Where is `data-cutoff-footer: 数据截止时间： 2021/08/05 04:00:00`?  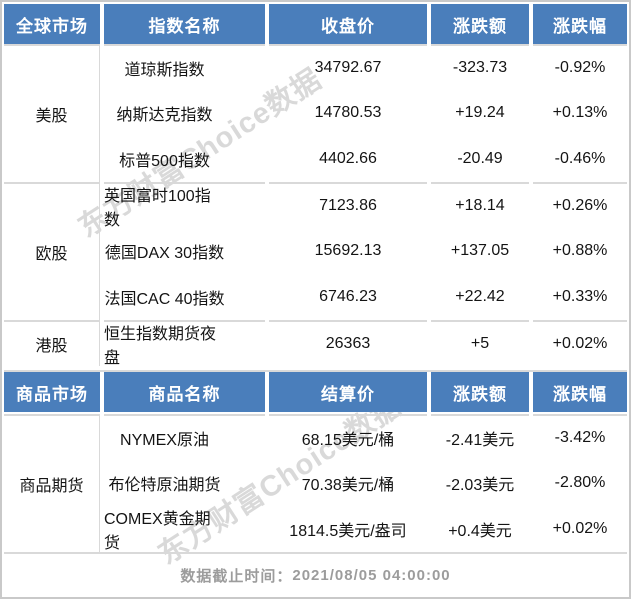
data-cutoff-footer: 数据截止时间： 2021/08/05 04:00:00 is located at coordinates (315, 574).